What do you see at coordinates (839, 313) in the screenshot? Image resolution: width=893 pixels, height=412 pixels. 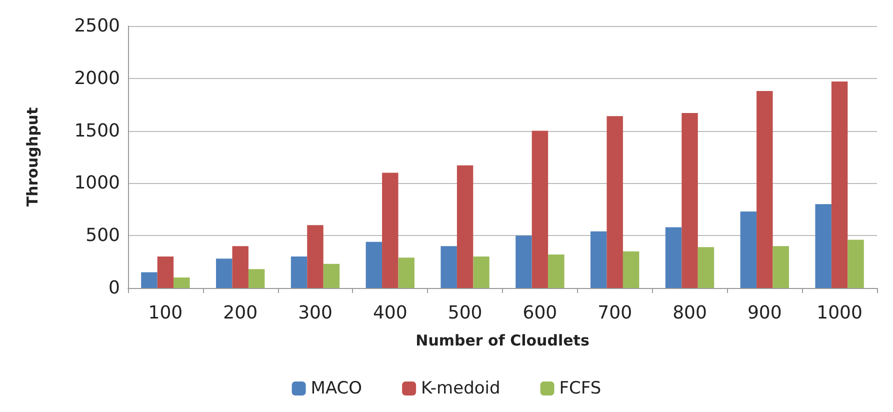 I see `x-tick-label: 1000` at bounding box center [839, 313].